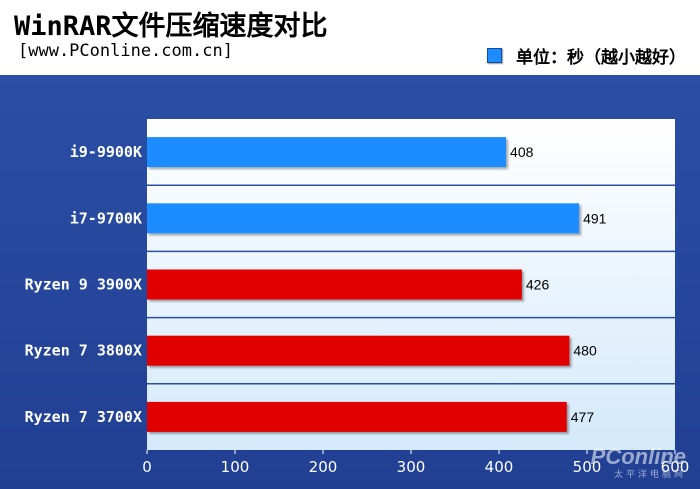  I want to click on legend-label: 单位：秒（越小越好）, so click(601, 58).